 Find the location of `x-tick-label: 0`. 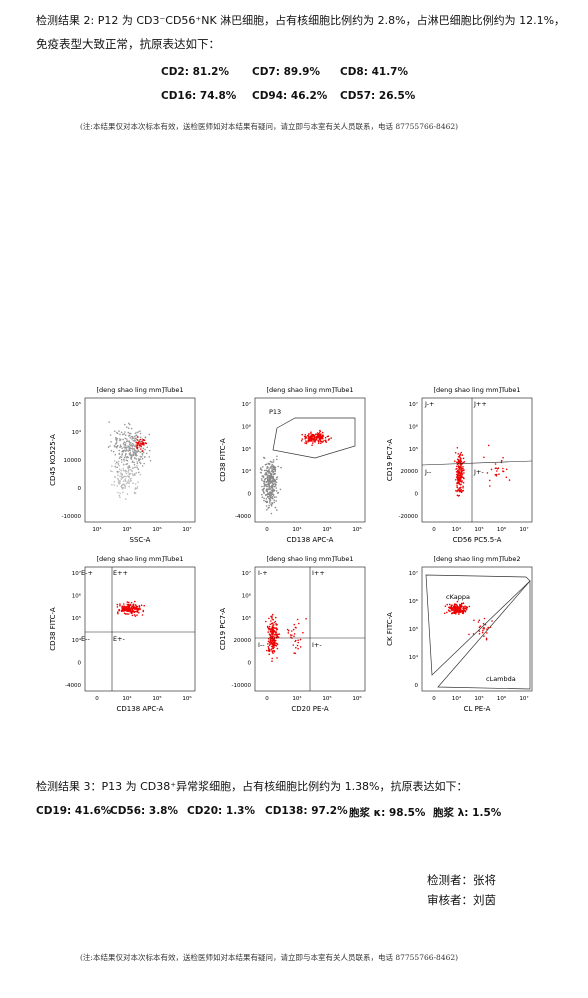

x-tick-label: 0 is located at coordinates (267, 699).